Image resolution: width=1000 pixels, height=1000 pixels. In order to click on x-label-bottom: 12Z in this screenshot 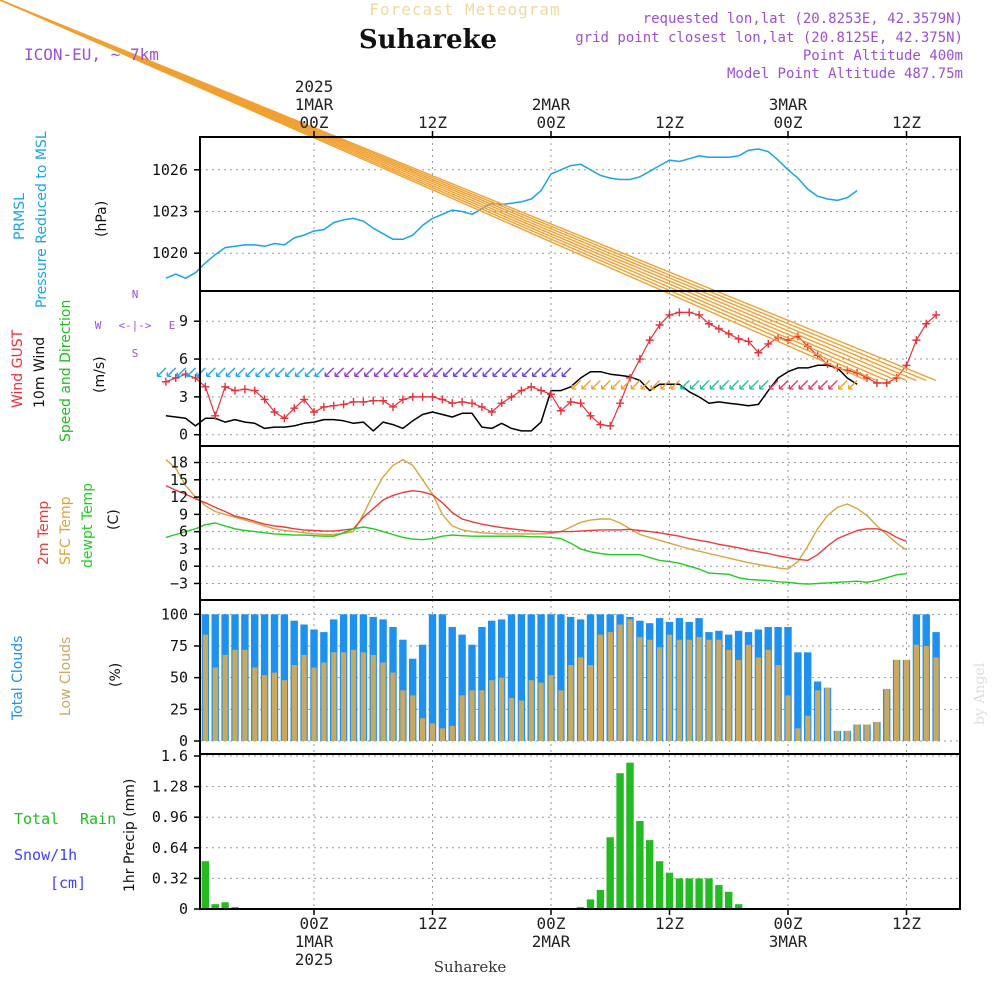, I will do `click(906, 923)`.